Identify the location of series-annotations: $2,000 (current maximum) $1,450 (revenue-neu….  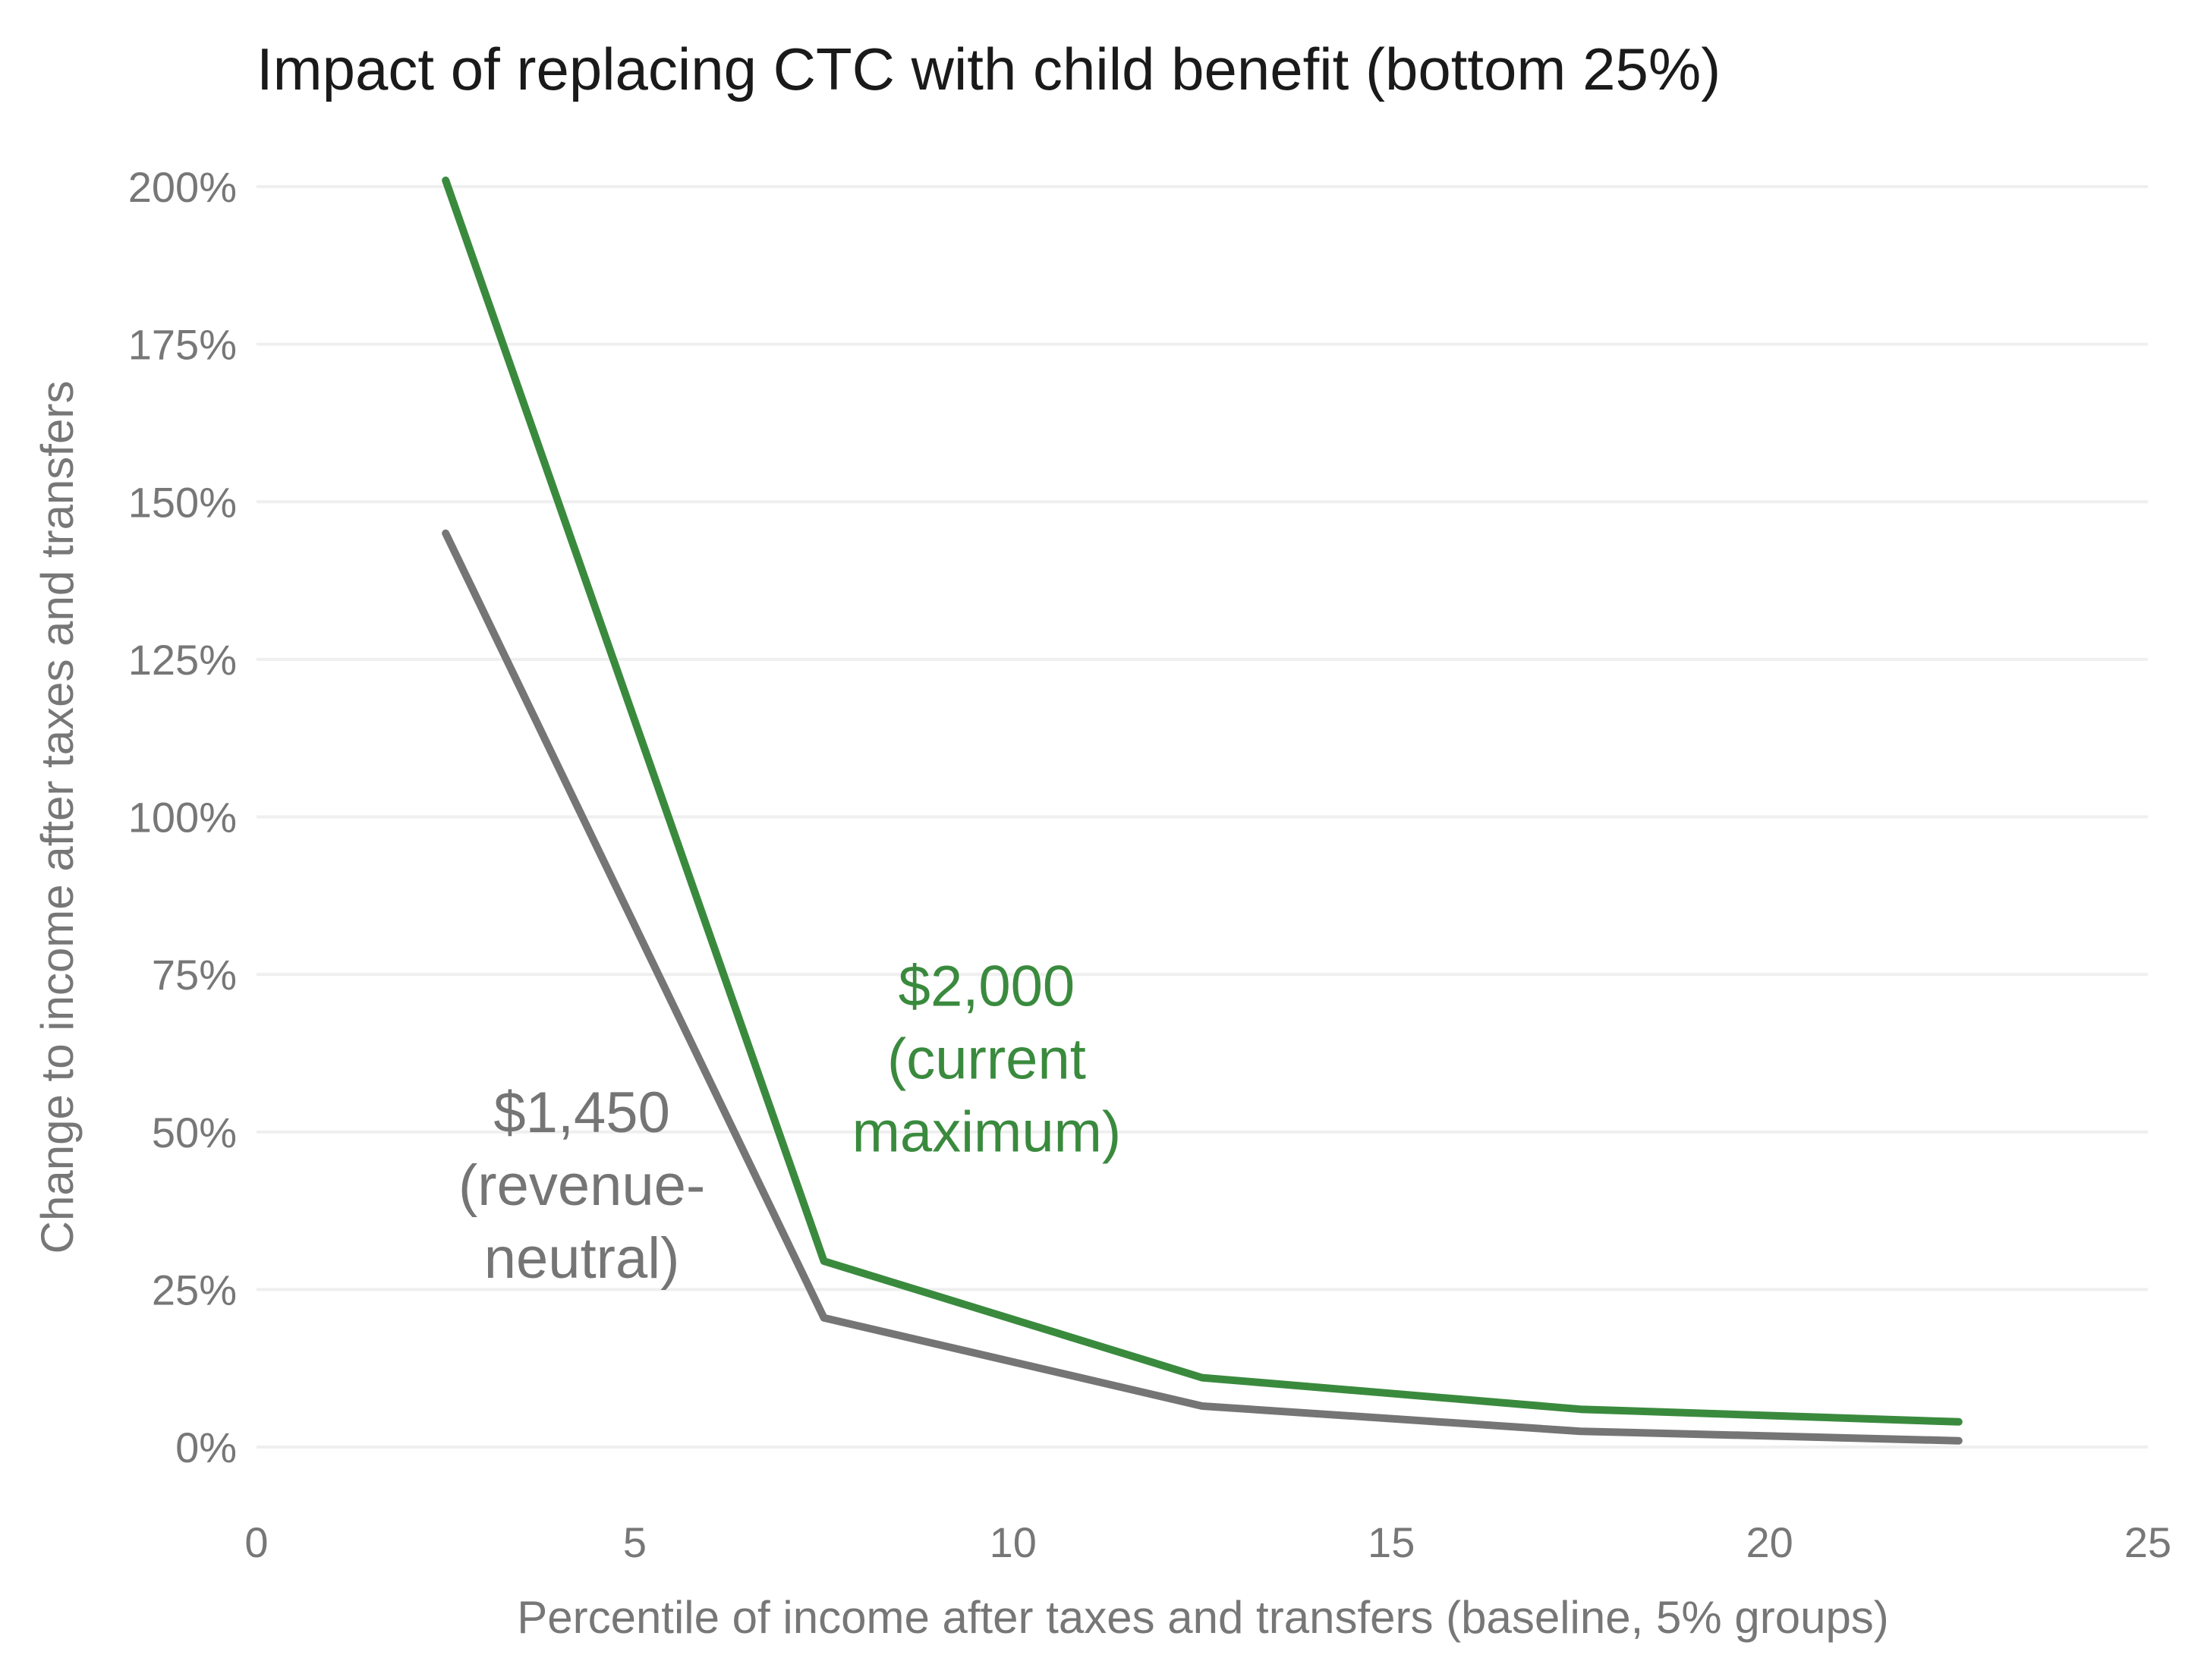
(789, 1123).